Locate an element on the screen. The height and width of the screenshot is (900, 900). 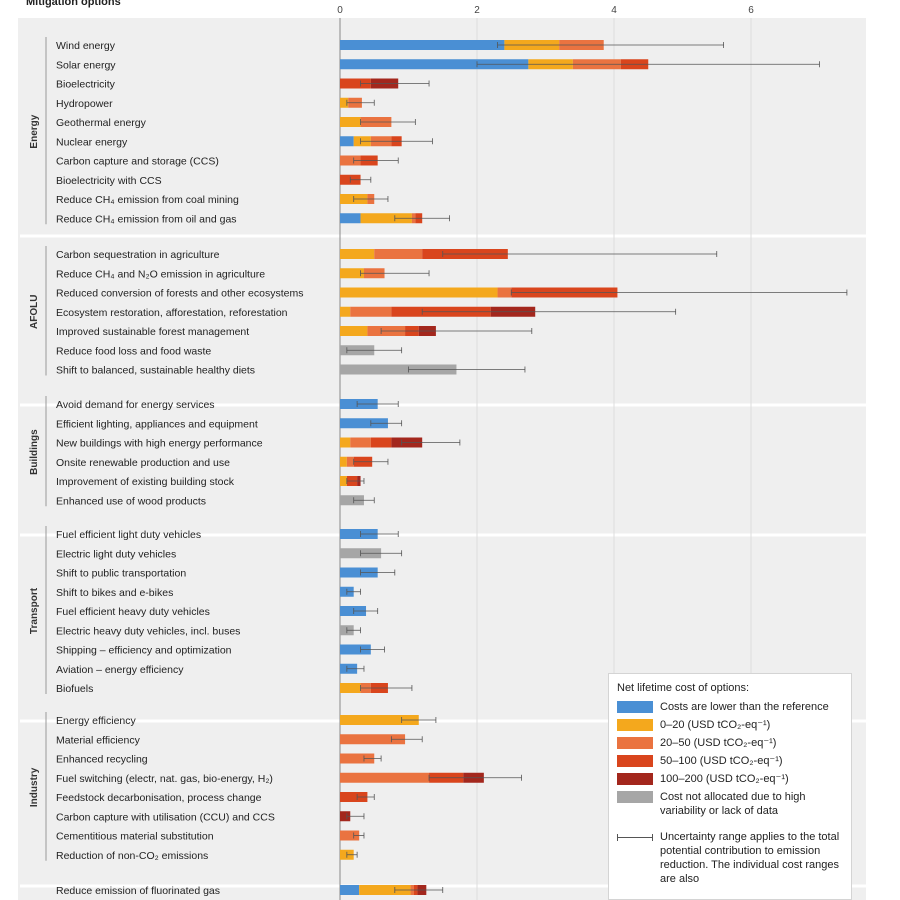
legend-item: 0–20 (USD tCO₂-eq⁻¹) is located at coordinates (734, 725).